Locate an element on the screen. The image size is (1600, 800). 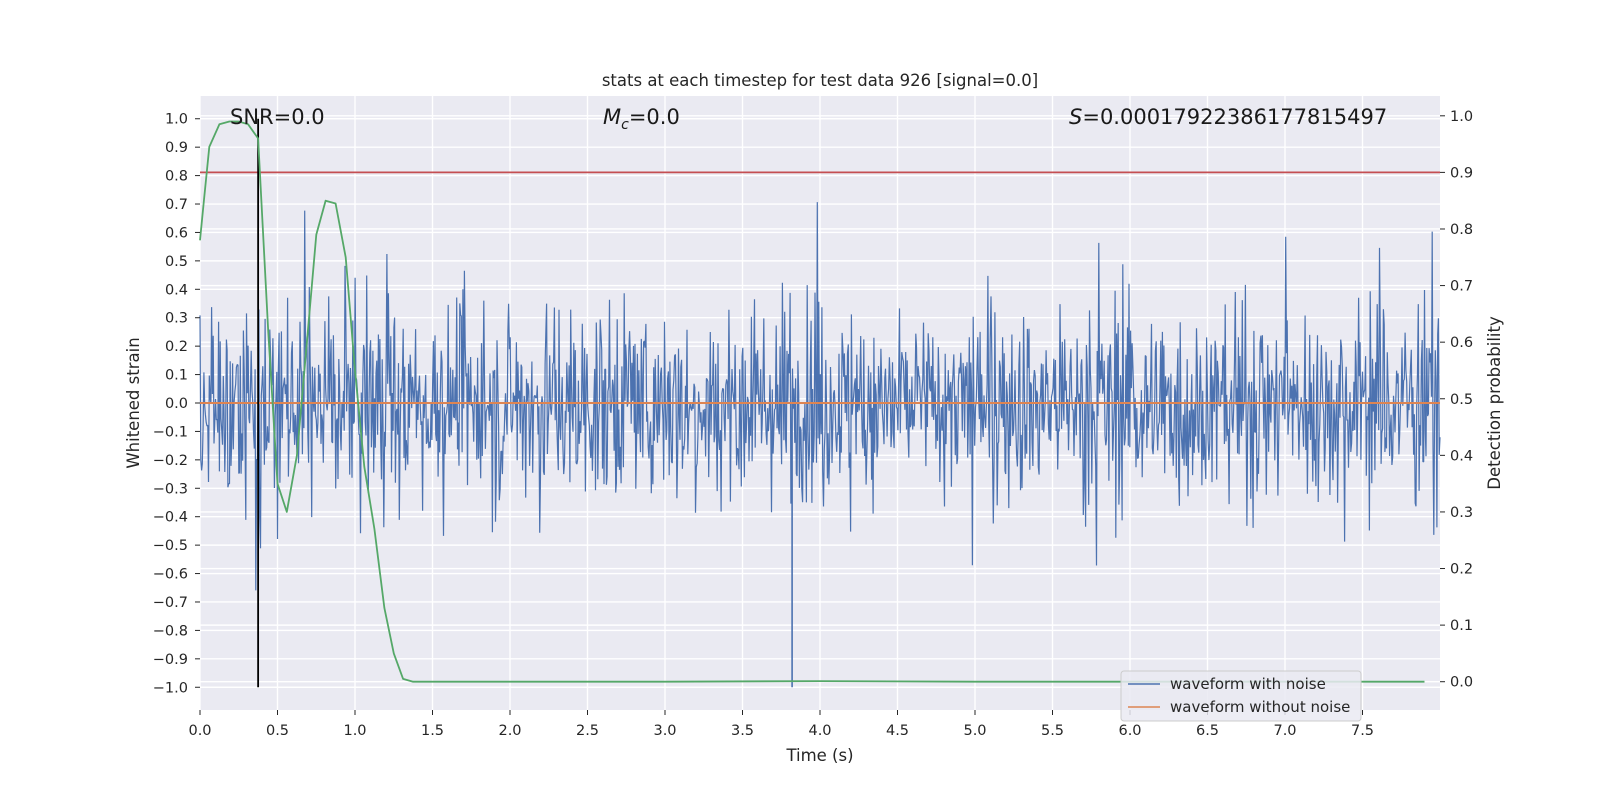
y-tick-label-right: 0.2 is located at coordinates (1461, 570).